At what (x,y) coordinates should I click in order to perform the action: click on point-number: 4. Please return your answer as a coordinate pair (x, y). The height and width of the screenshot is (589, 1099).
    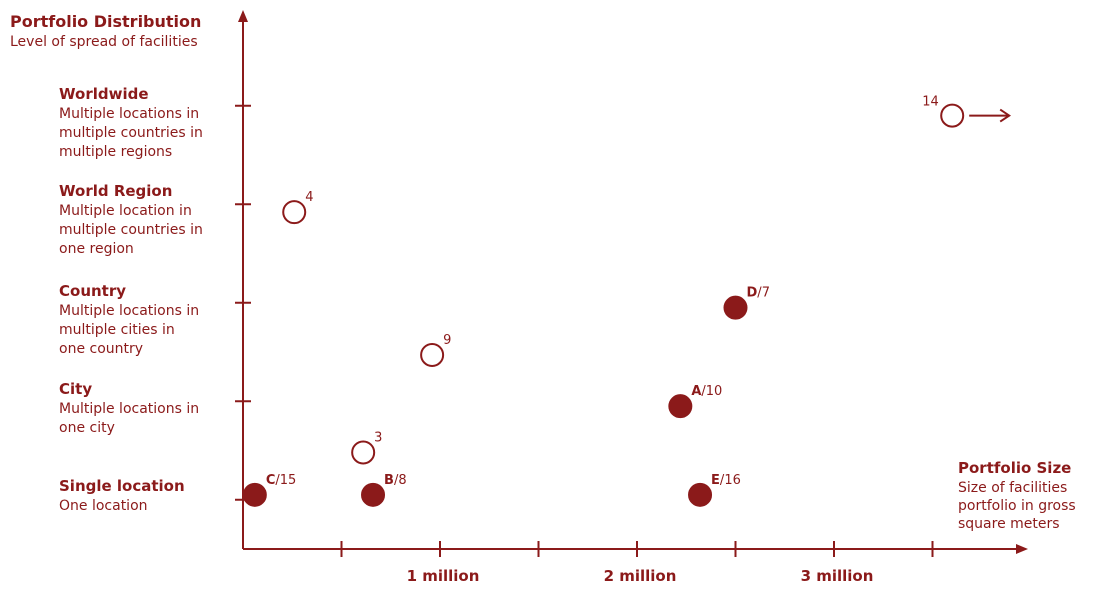
    Looking at the image, I should click on (309, 197).